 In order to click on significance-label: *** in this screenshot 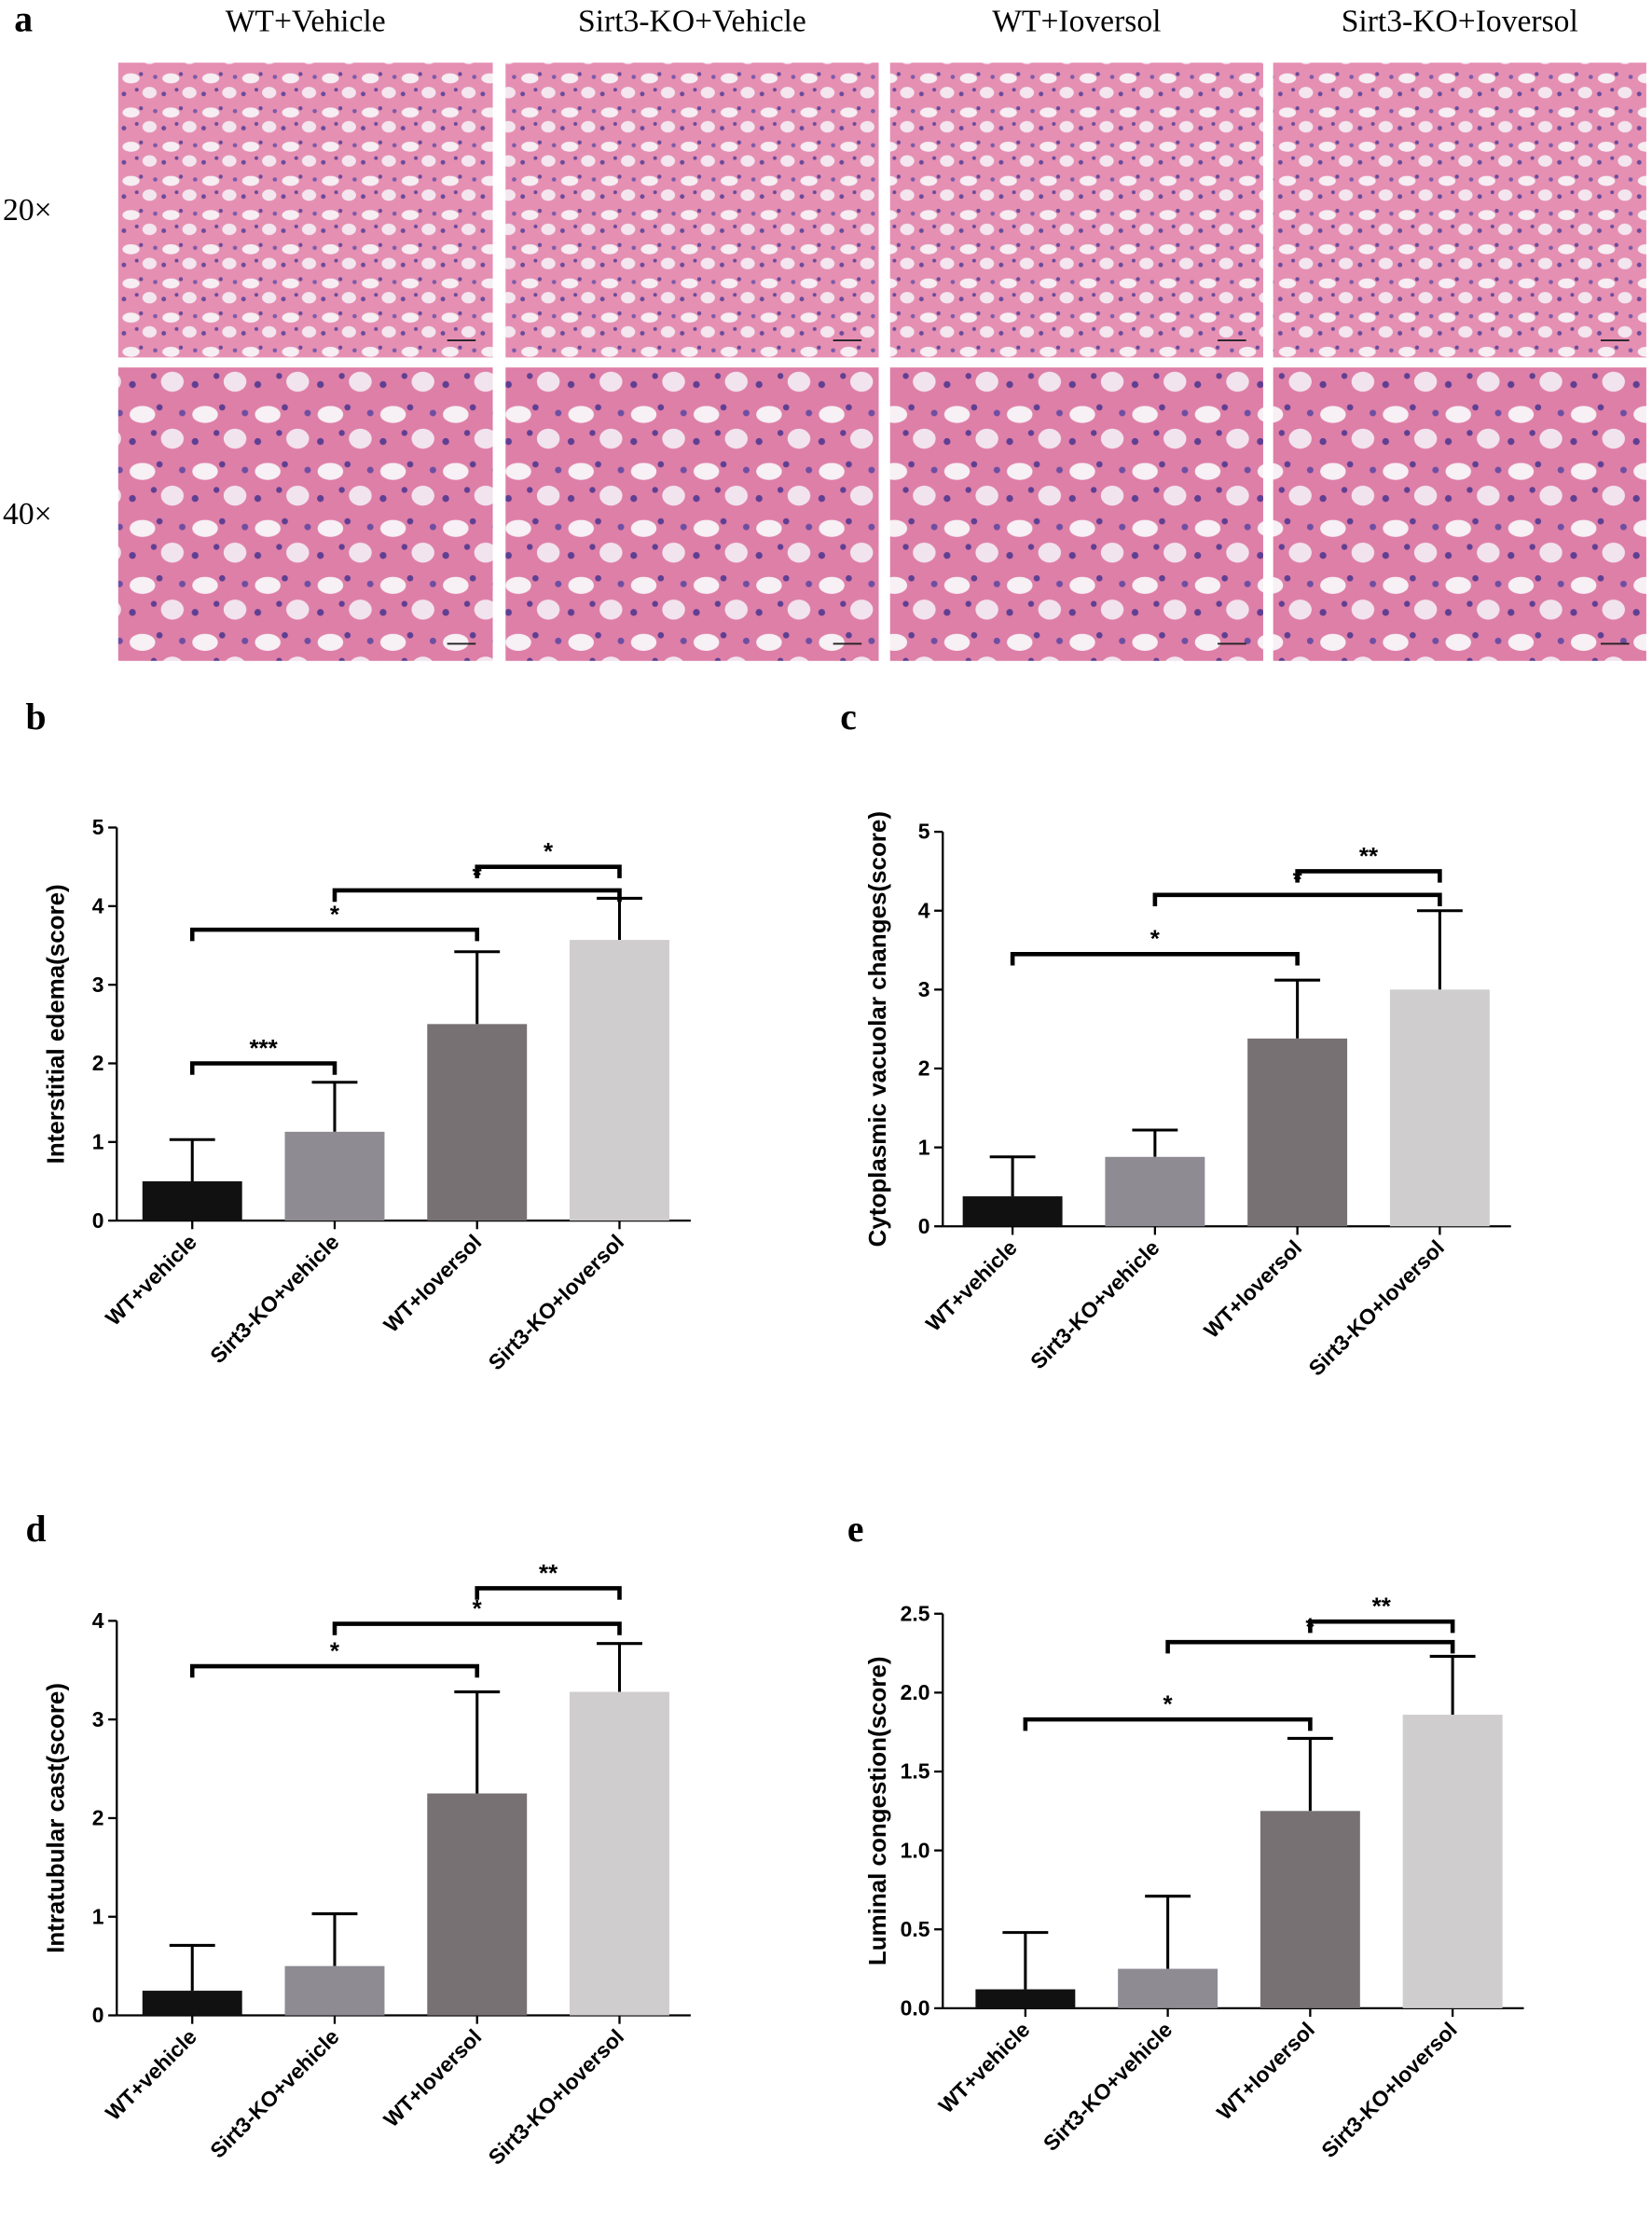, I will do `click(264, 1048)`.